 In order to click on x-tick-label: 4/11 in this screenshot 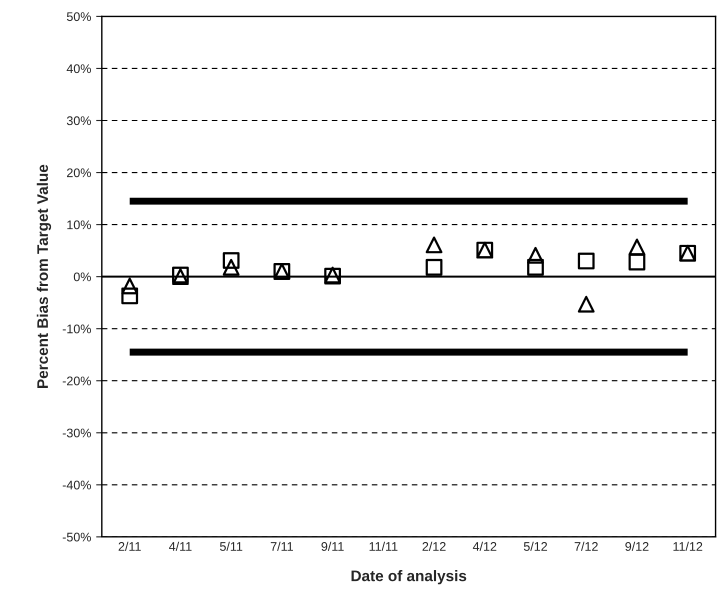, I will do `click(180, 546)`.